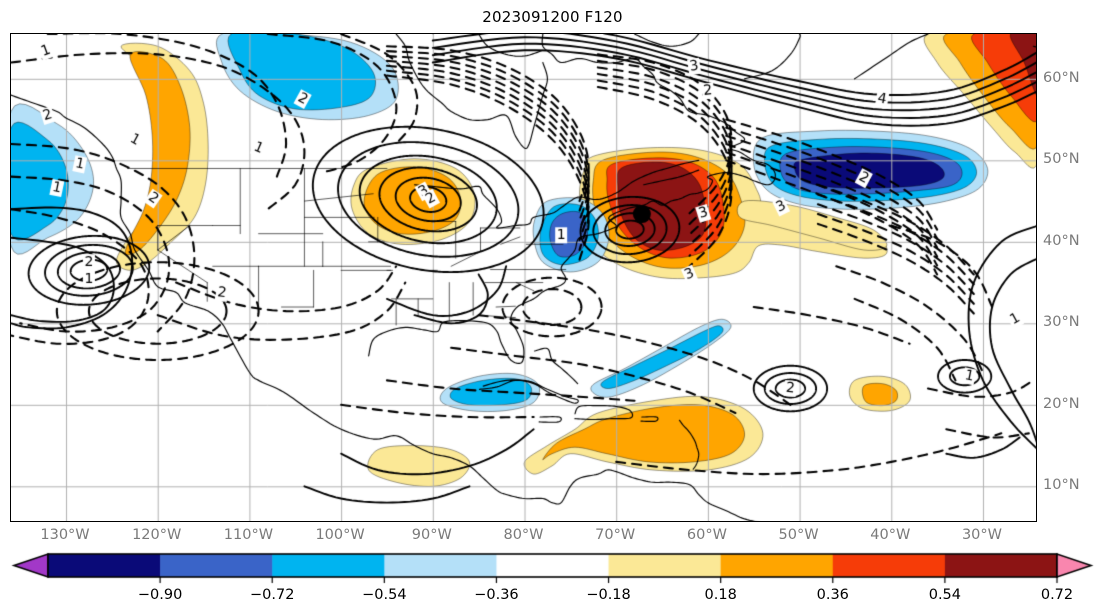  What do you see at coordinates (1057, 595) in the screenshot?
I see `colorbar-tick-8: 0.72` at bounding box center [1057, 595].